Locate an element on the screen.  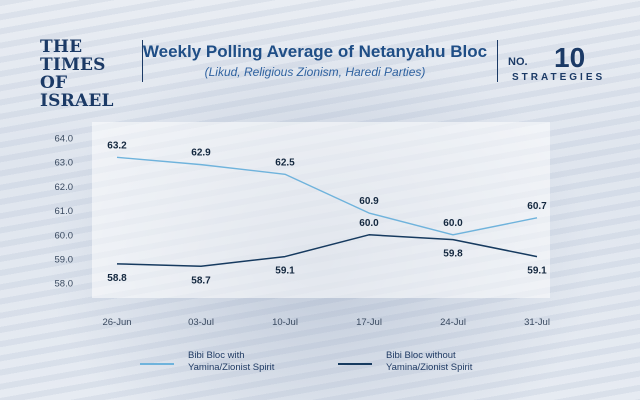
legend-label-with-yamina-line1: Bibi Bloc with is located at coordinates (216, 355).